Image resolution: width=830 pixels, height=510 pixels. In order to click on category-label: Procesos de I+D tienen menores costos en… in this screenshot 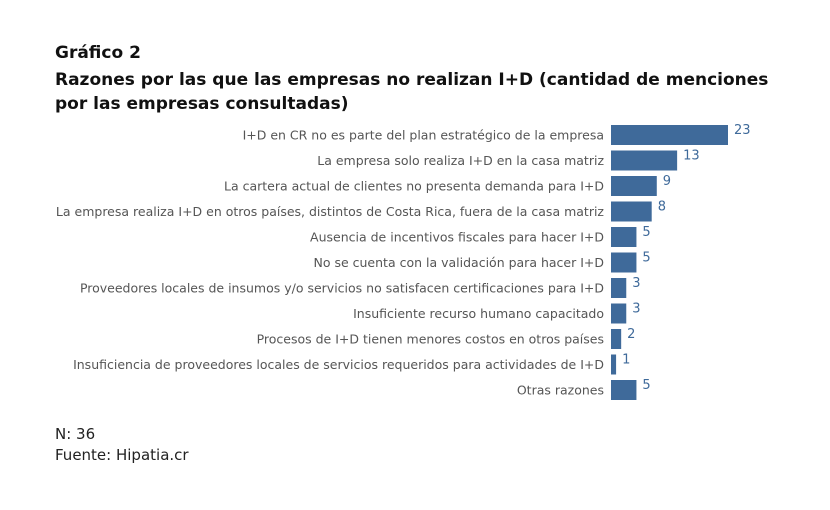, I will do `click(430, 339)`.